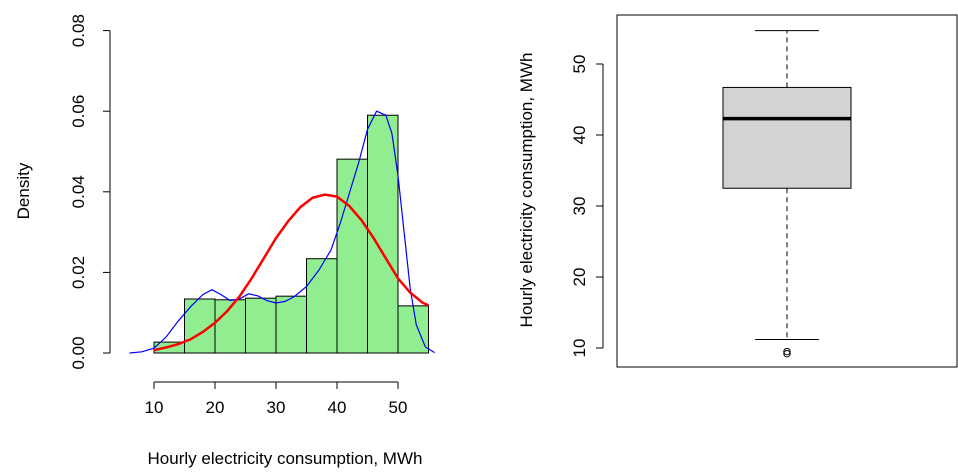  What do you see at coordinates (787, 194) in the screenshot?
I see `boxplot-elements` at bounding box center [787, 194].